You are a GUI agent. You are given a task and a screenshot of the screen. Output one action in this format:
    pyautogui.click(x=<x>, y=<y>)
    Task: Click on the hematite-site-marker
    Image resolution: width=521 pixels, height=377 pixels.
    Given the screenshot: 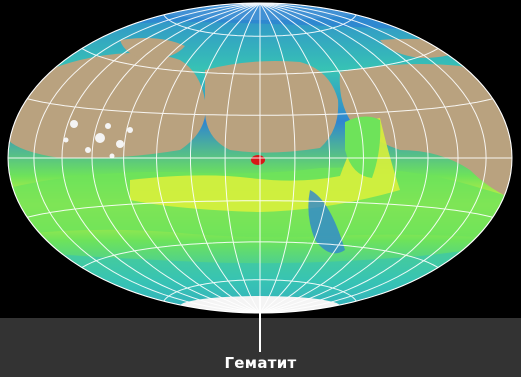 What is the action you would take?
    pyautogui.click(x=258, y=160)
    